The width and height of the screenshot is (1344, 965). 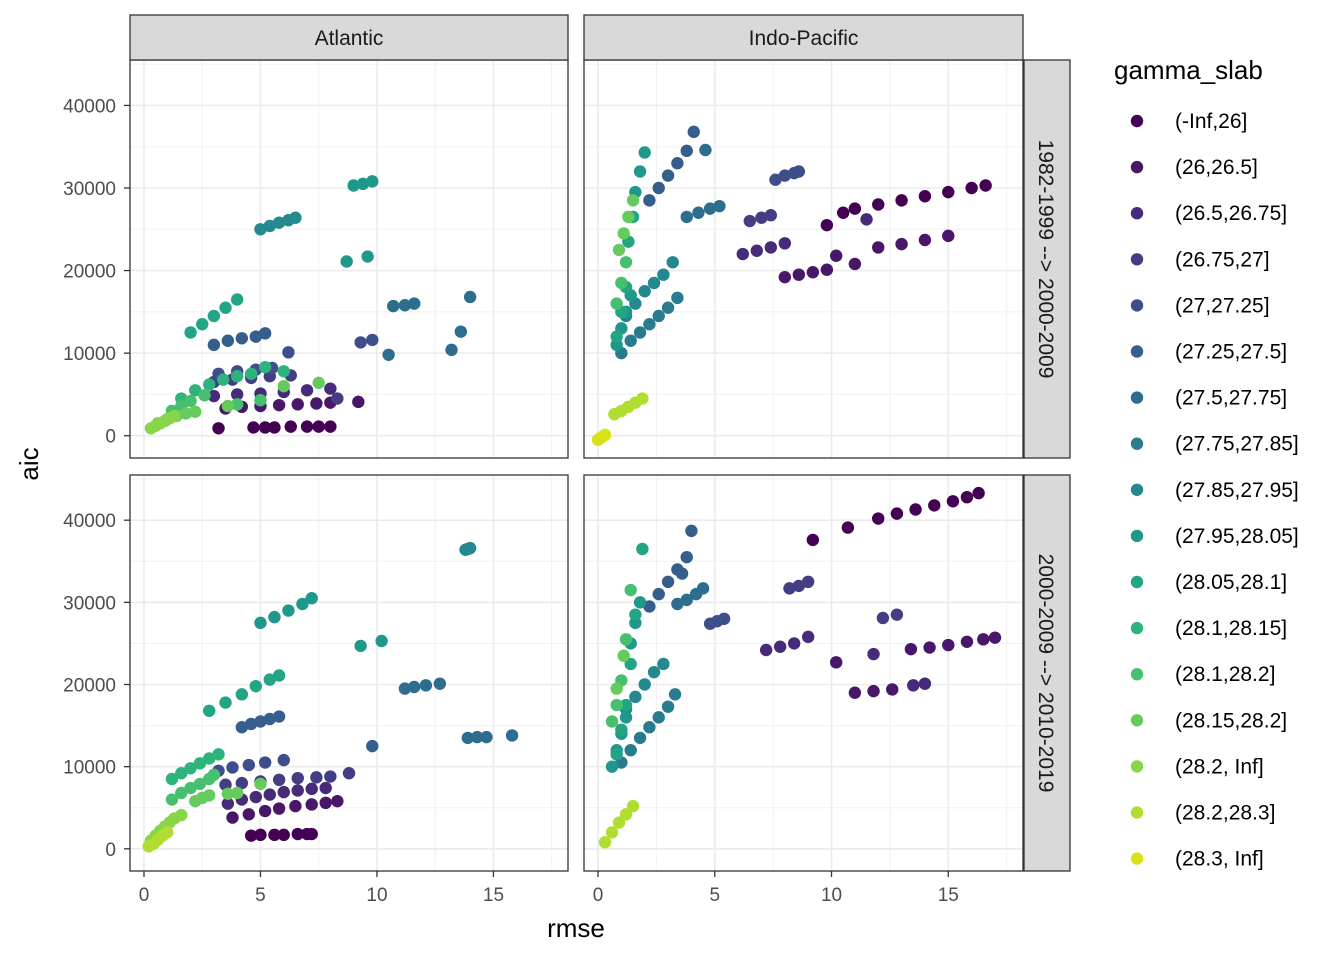 What do you see at coordinates (110, 437) in the screenshot?
I see `y-tick-label: 0` at bounding box center [110, 437].